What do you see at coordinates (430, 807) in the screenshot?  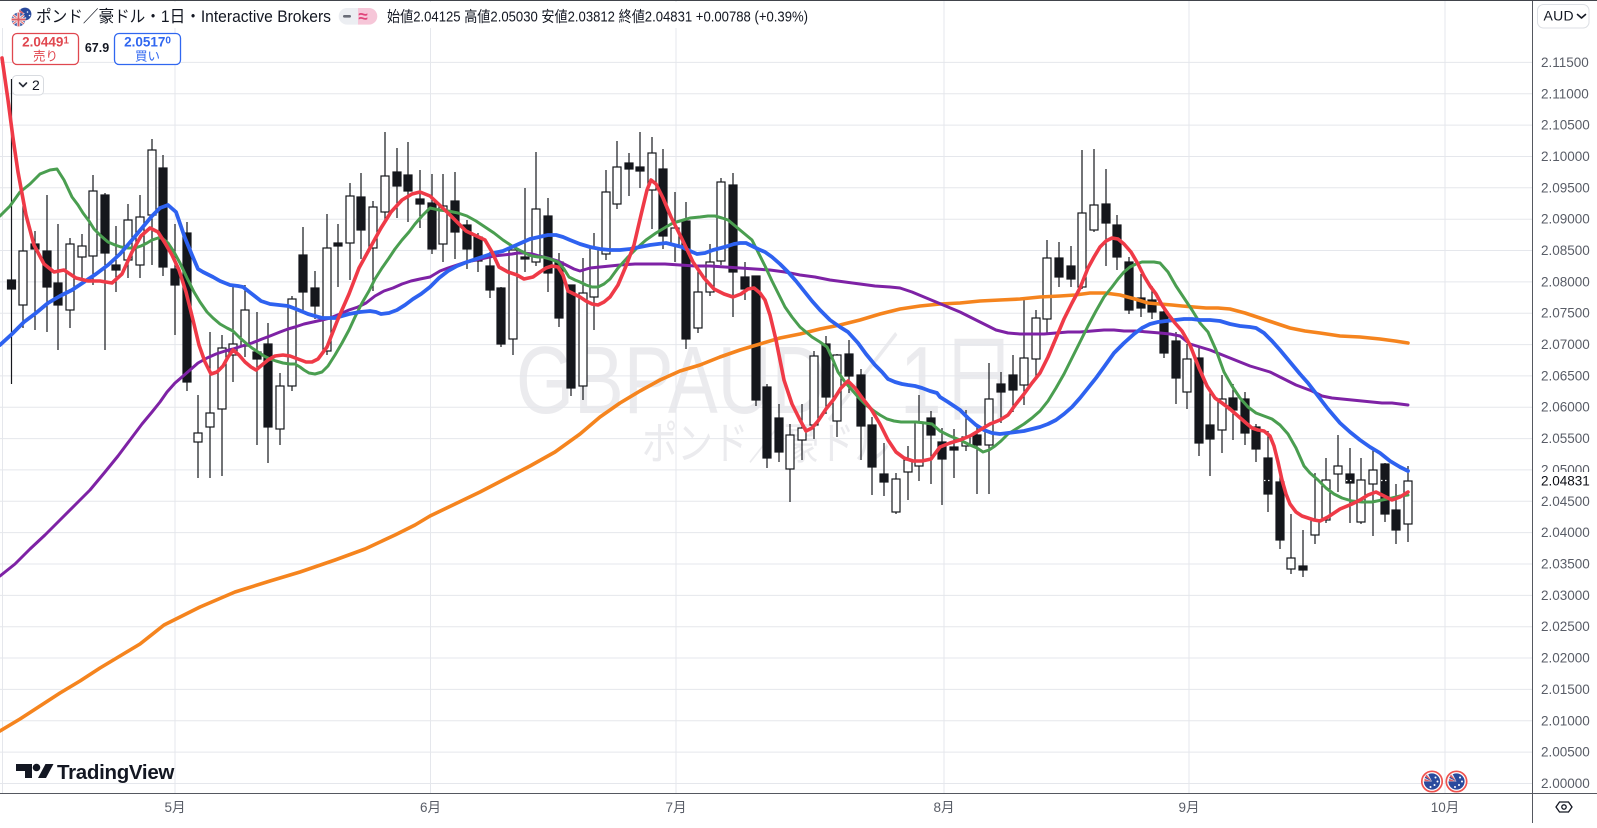 I see `svg-text: 6月` at bounding box center [430, 807].